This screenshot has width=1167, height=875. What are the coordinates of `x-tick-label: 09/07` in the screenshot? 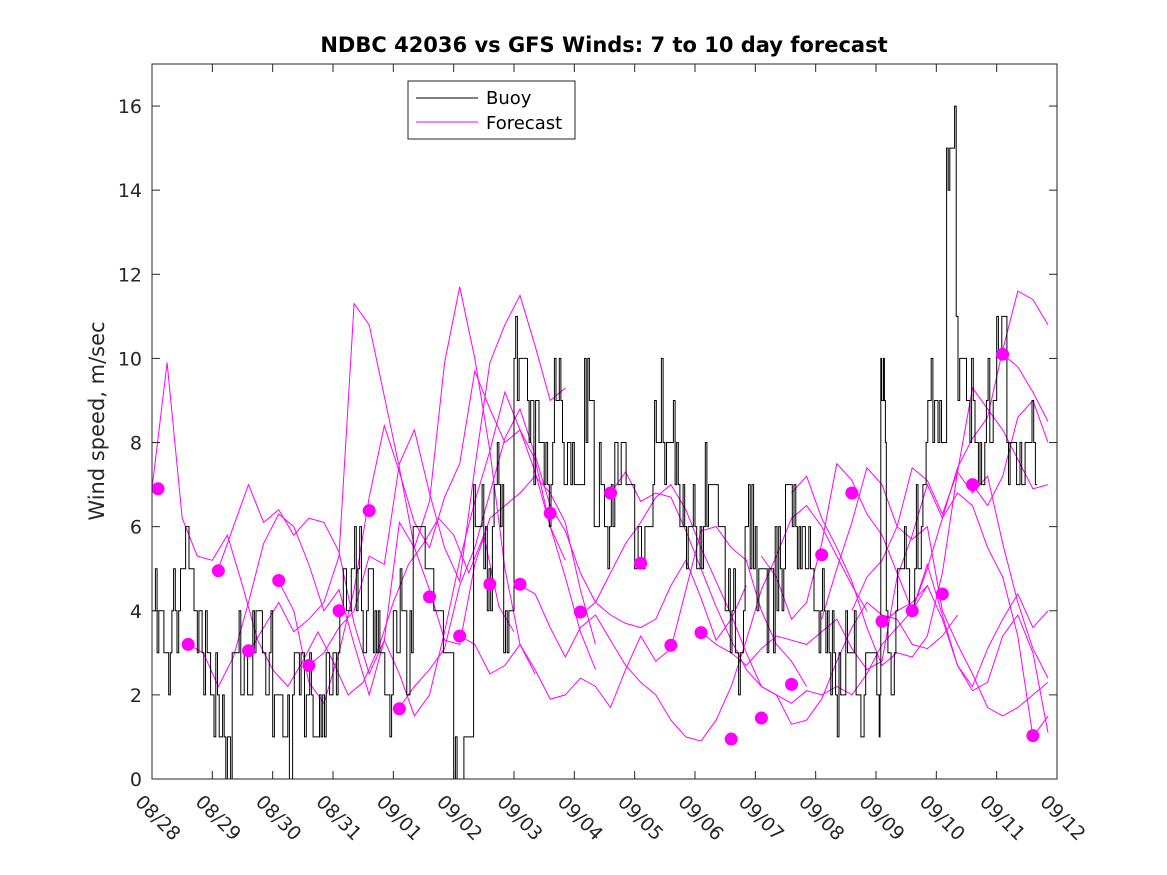 It's located at (761, 818).